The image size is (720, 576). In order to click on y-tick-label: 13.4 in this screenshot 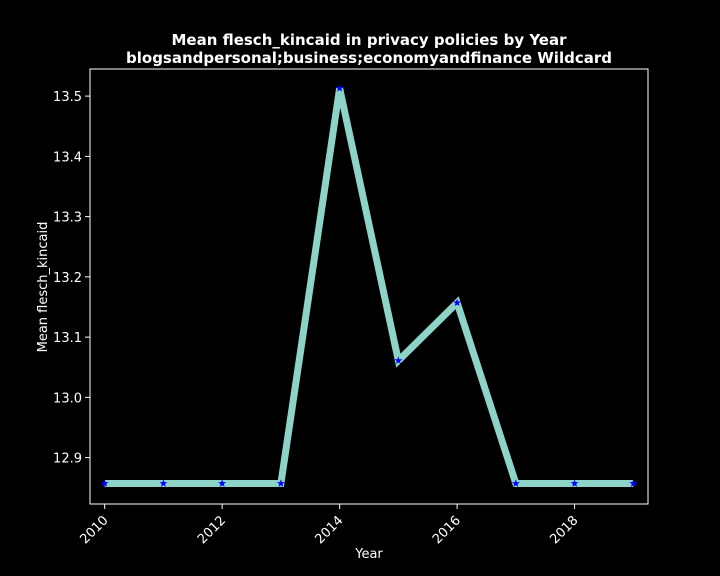, I will do `click(67, 157)`.